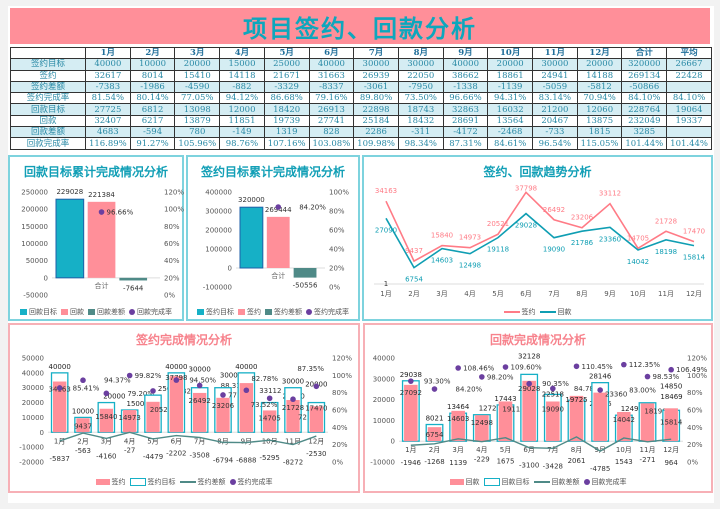  I want to click on table-cell: -1139, so click(510, 87).